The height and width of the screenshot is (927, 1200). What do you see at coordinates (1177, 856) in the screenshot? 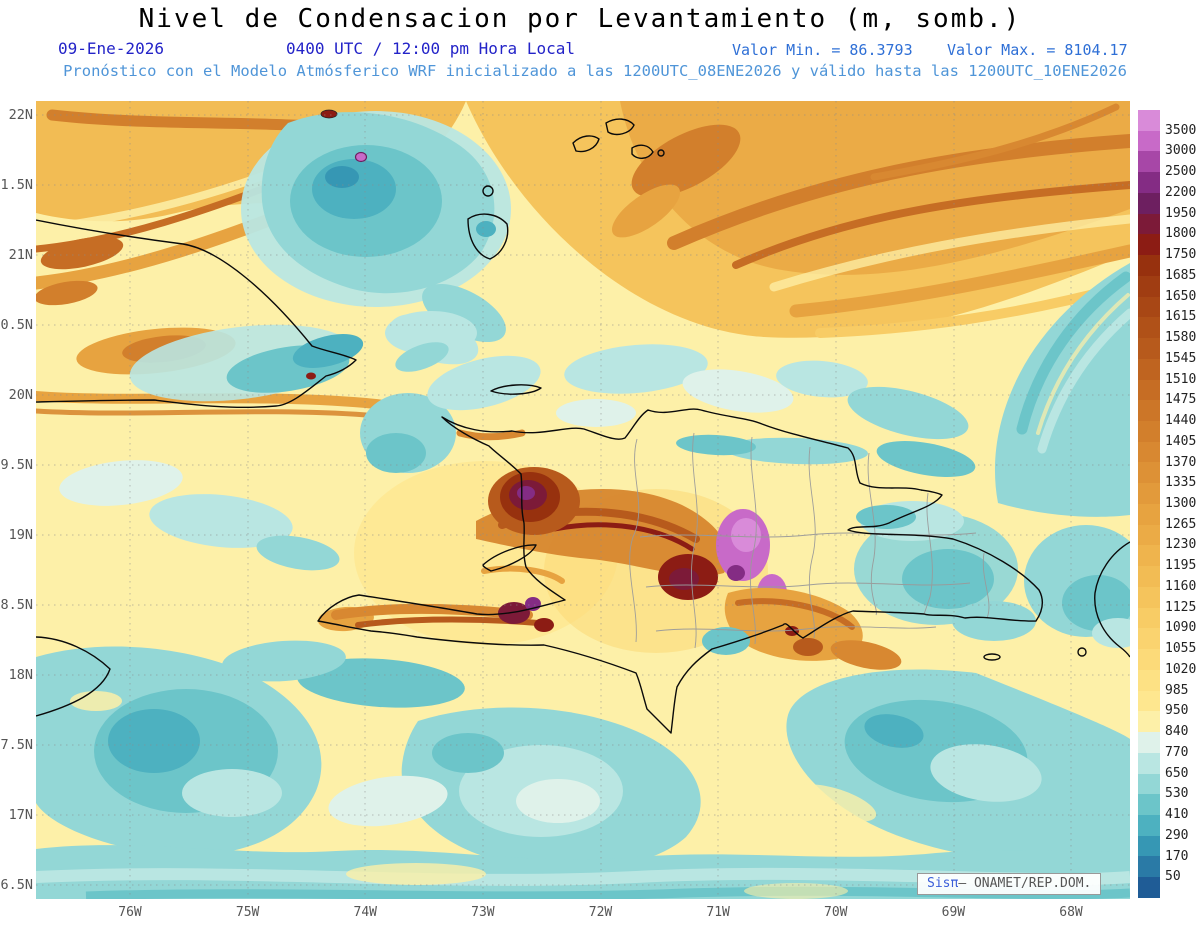
I see `colorbar-label: 170` at bounding box center [1177, 856].